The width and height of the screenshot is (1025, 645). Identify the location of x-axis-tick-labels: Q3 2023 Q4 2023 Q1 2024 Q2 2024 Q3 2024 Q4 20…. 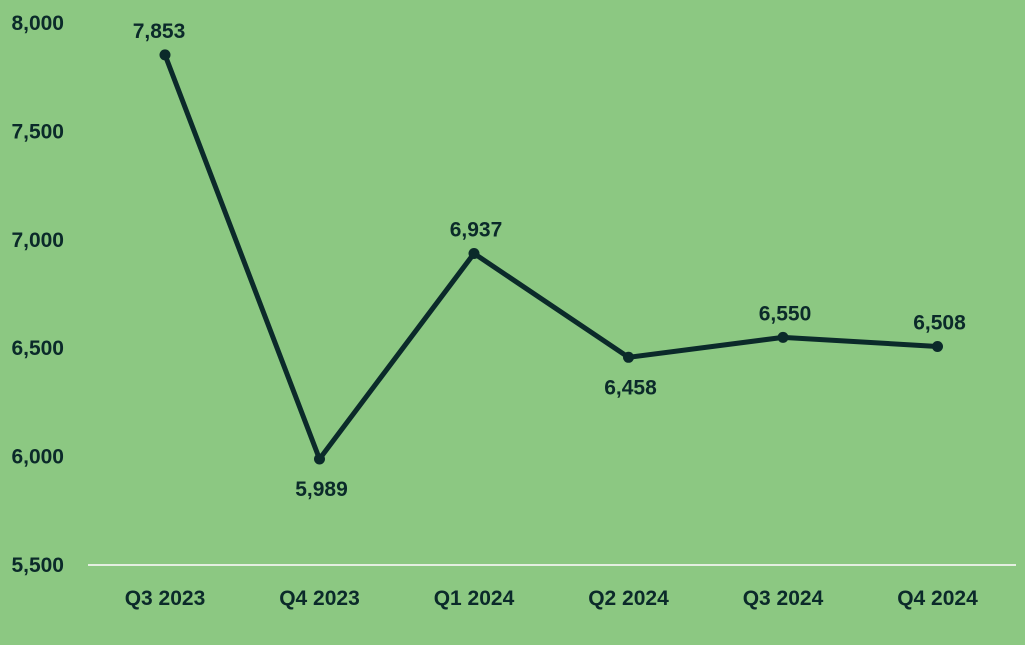
(551, 598).